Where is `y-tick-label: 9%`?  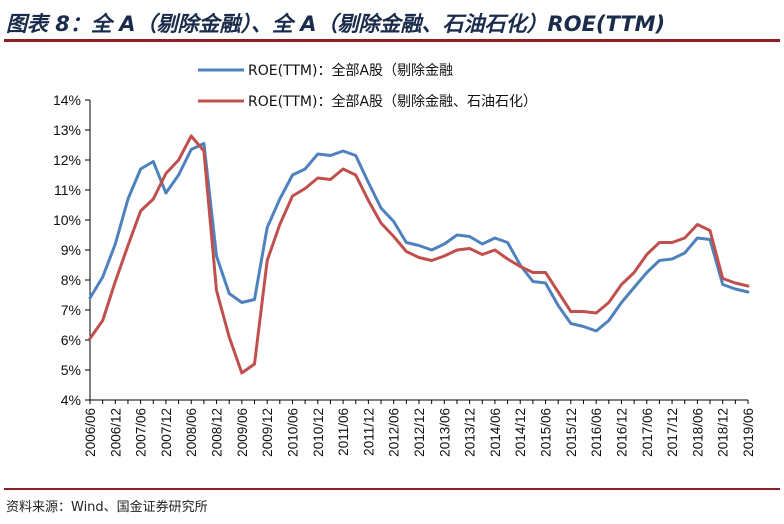
y-tick-label: 9% is located at coordinates (71, 250).